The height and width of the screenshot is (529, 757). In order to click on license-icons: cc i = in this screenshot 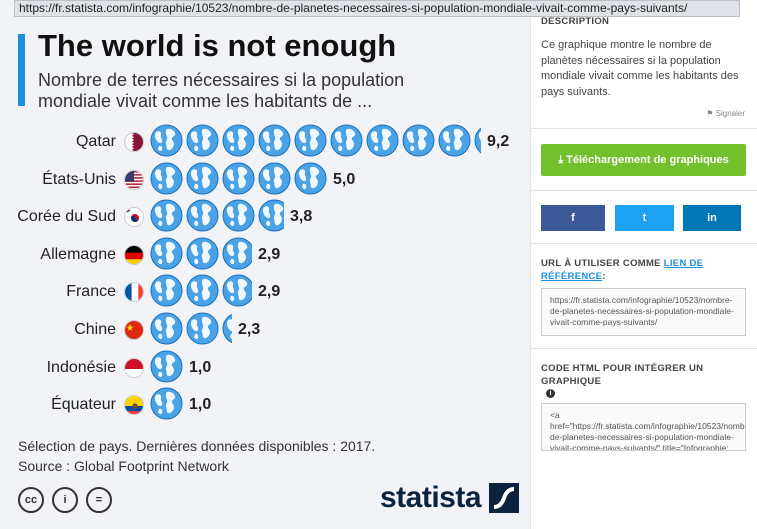, I will do `click(65, 500)`.